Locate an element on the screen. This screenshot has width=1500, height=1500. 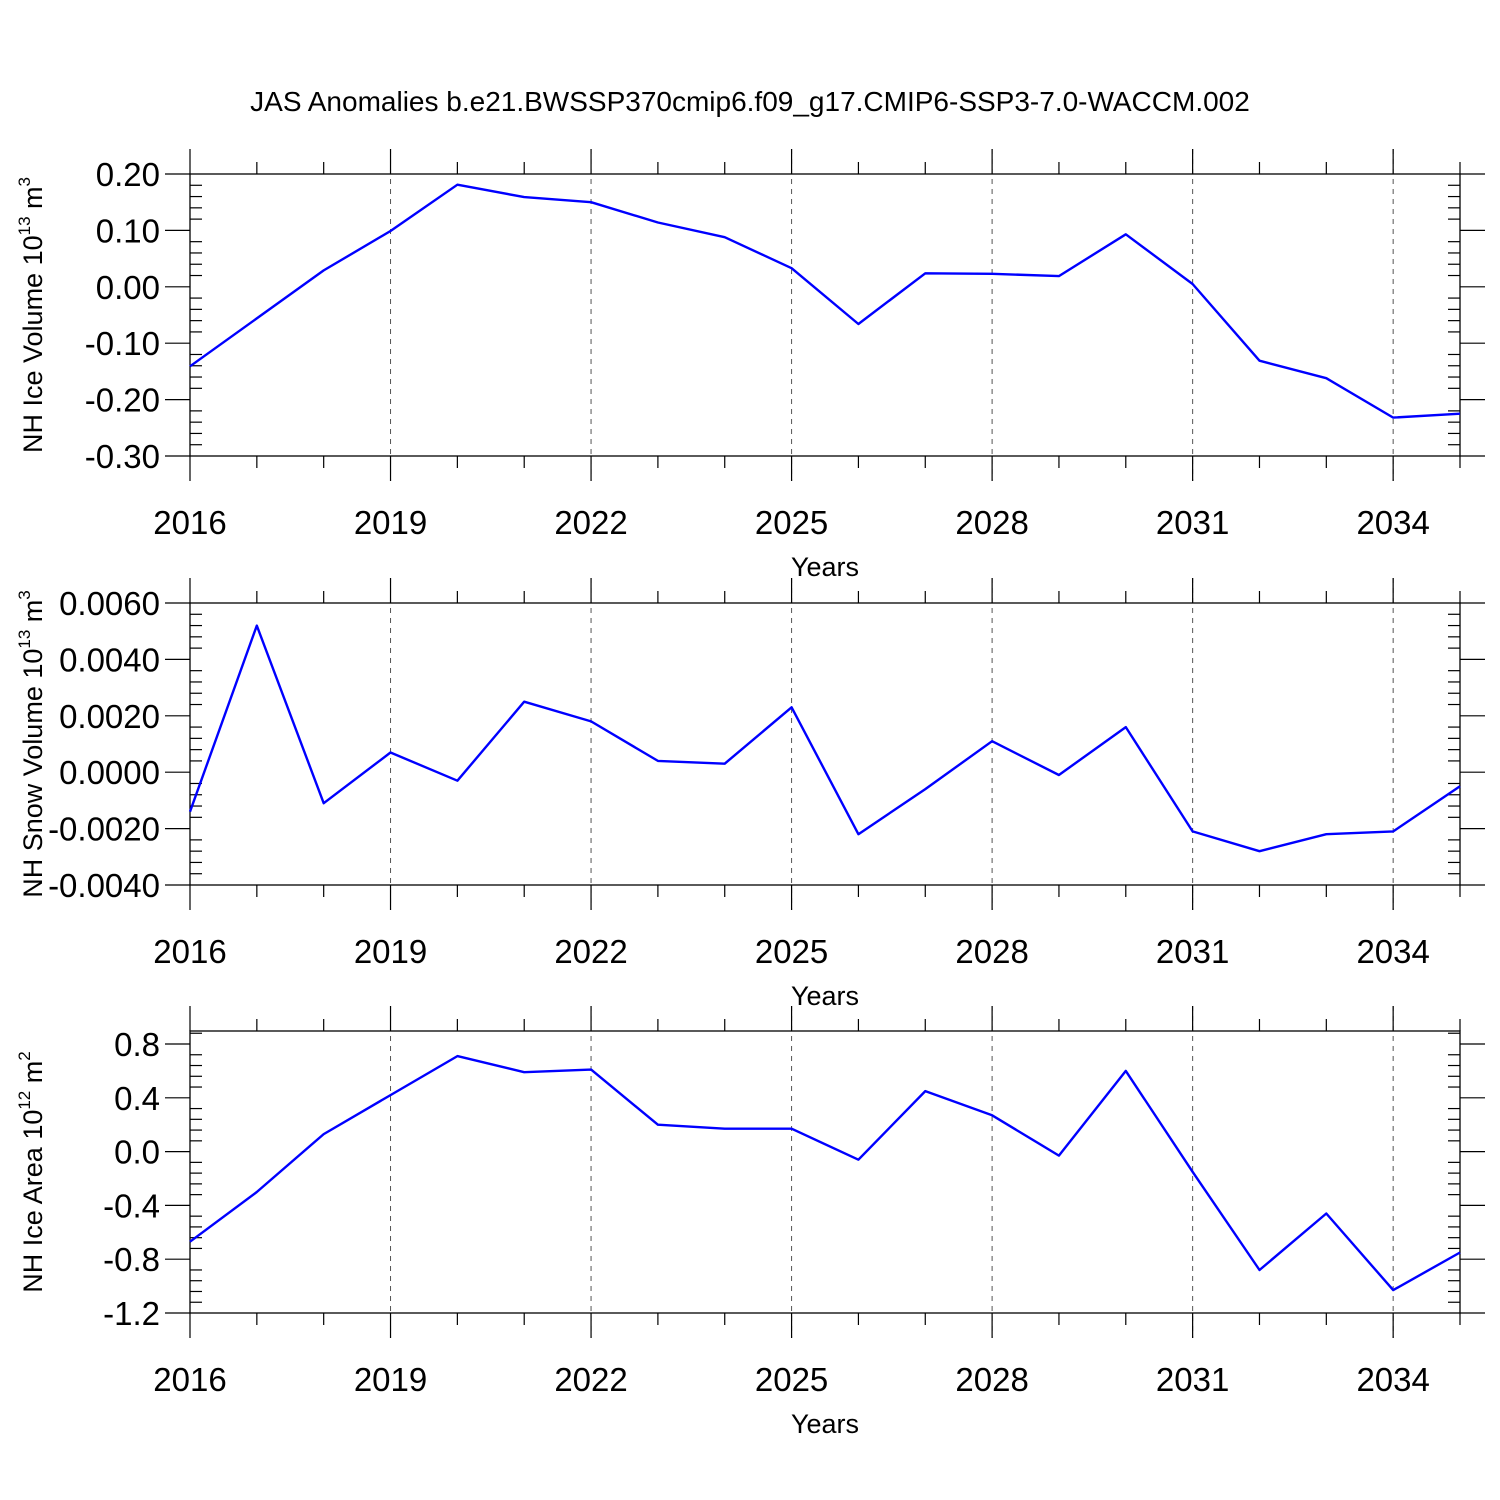
y-tick-label: 0.0060 is located at coordinates (109, 603).